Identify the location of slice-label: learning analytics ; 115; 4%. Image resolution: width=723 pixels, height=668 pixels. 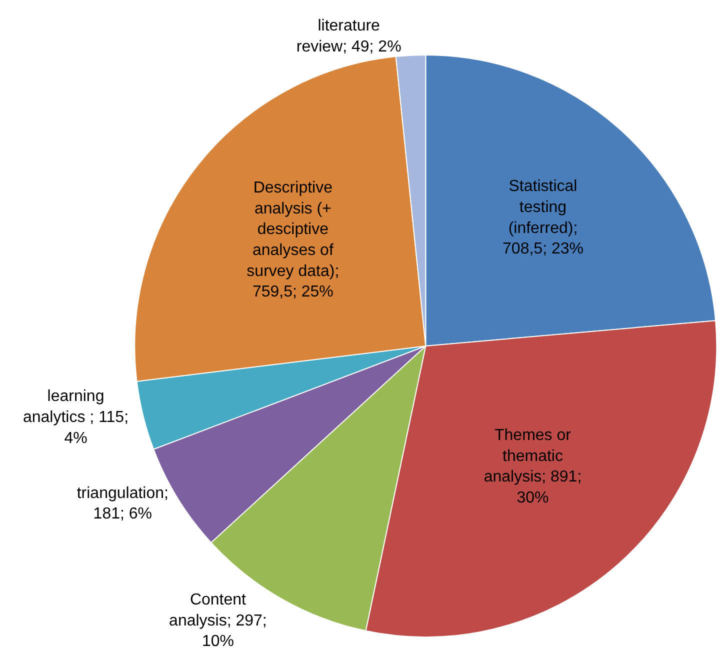
(75, 417).